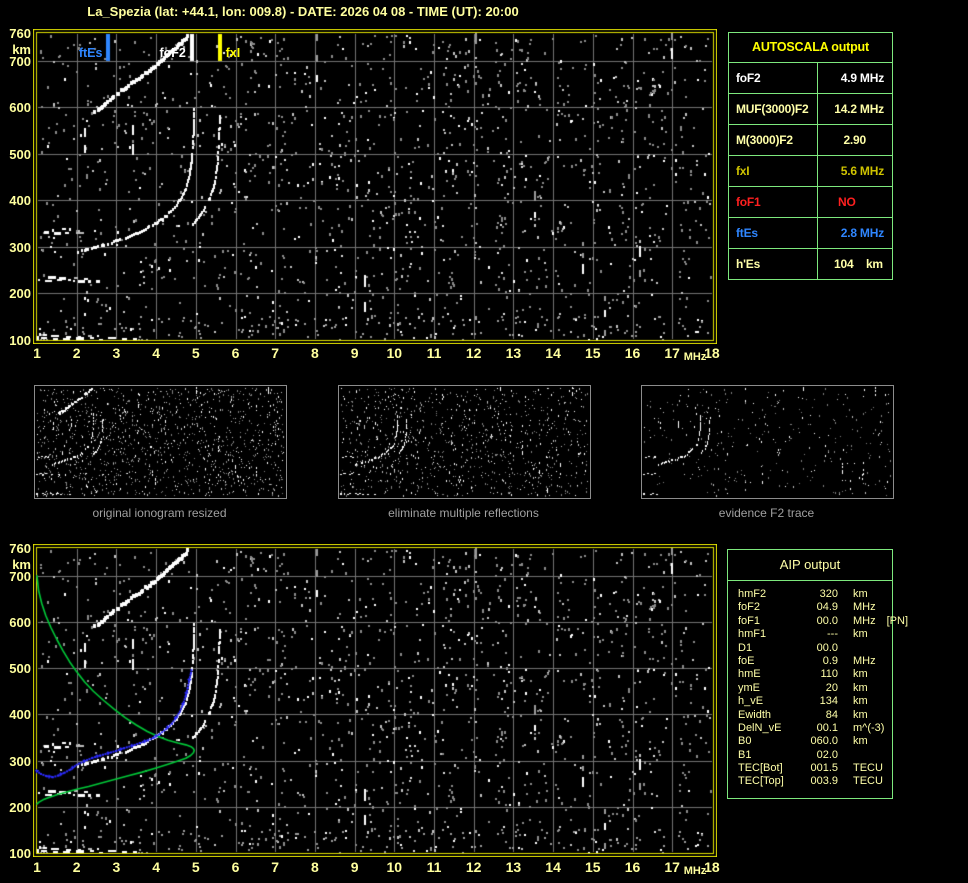 This screenshot has height=883, width=968. Describe the element at coordinates (897, 620) in the screenshot. I see `aip-row-extra: [PN]` at that location.